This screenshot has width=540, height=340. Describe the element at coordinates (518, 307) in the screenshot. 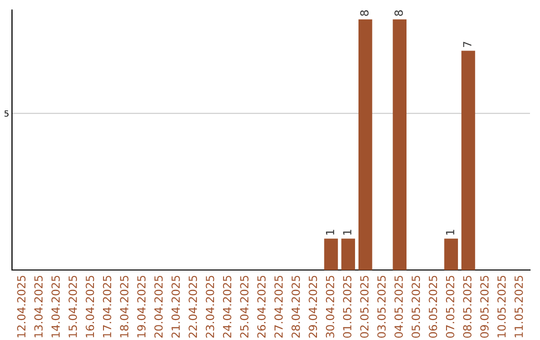

I see `x-tick-label: 11.05.2025` at that location.